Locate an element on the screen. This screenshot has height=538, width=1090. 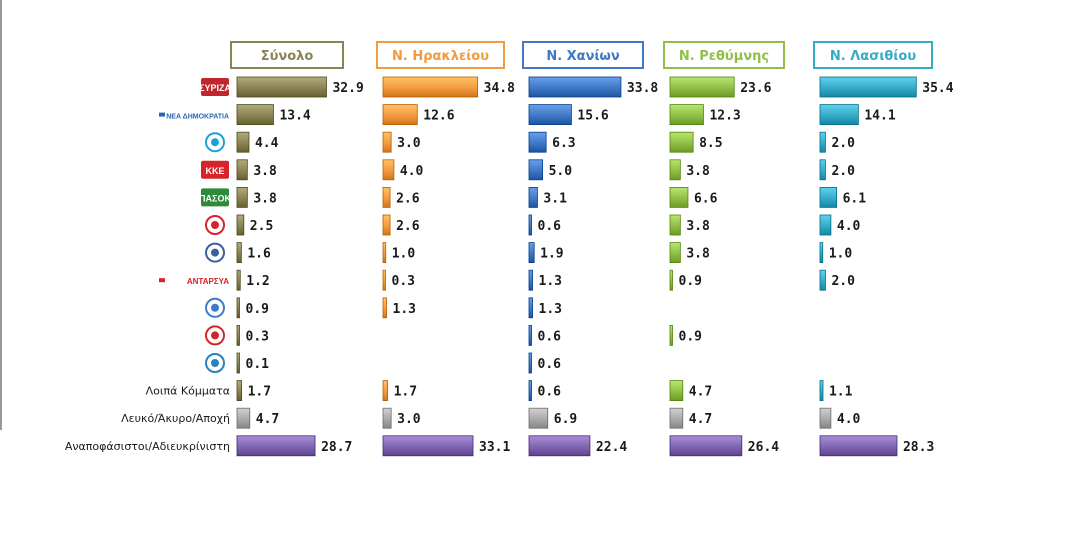
left-border-rule is located at coordinates (1, 215).